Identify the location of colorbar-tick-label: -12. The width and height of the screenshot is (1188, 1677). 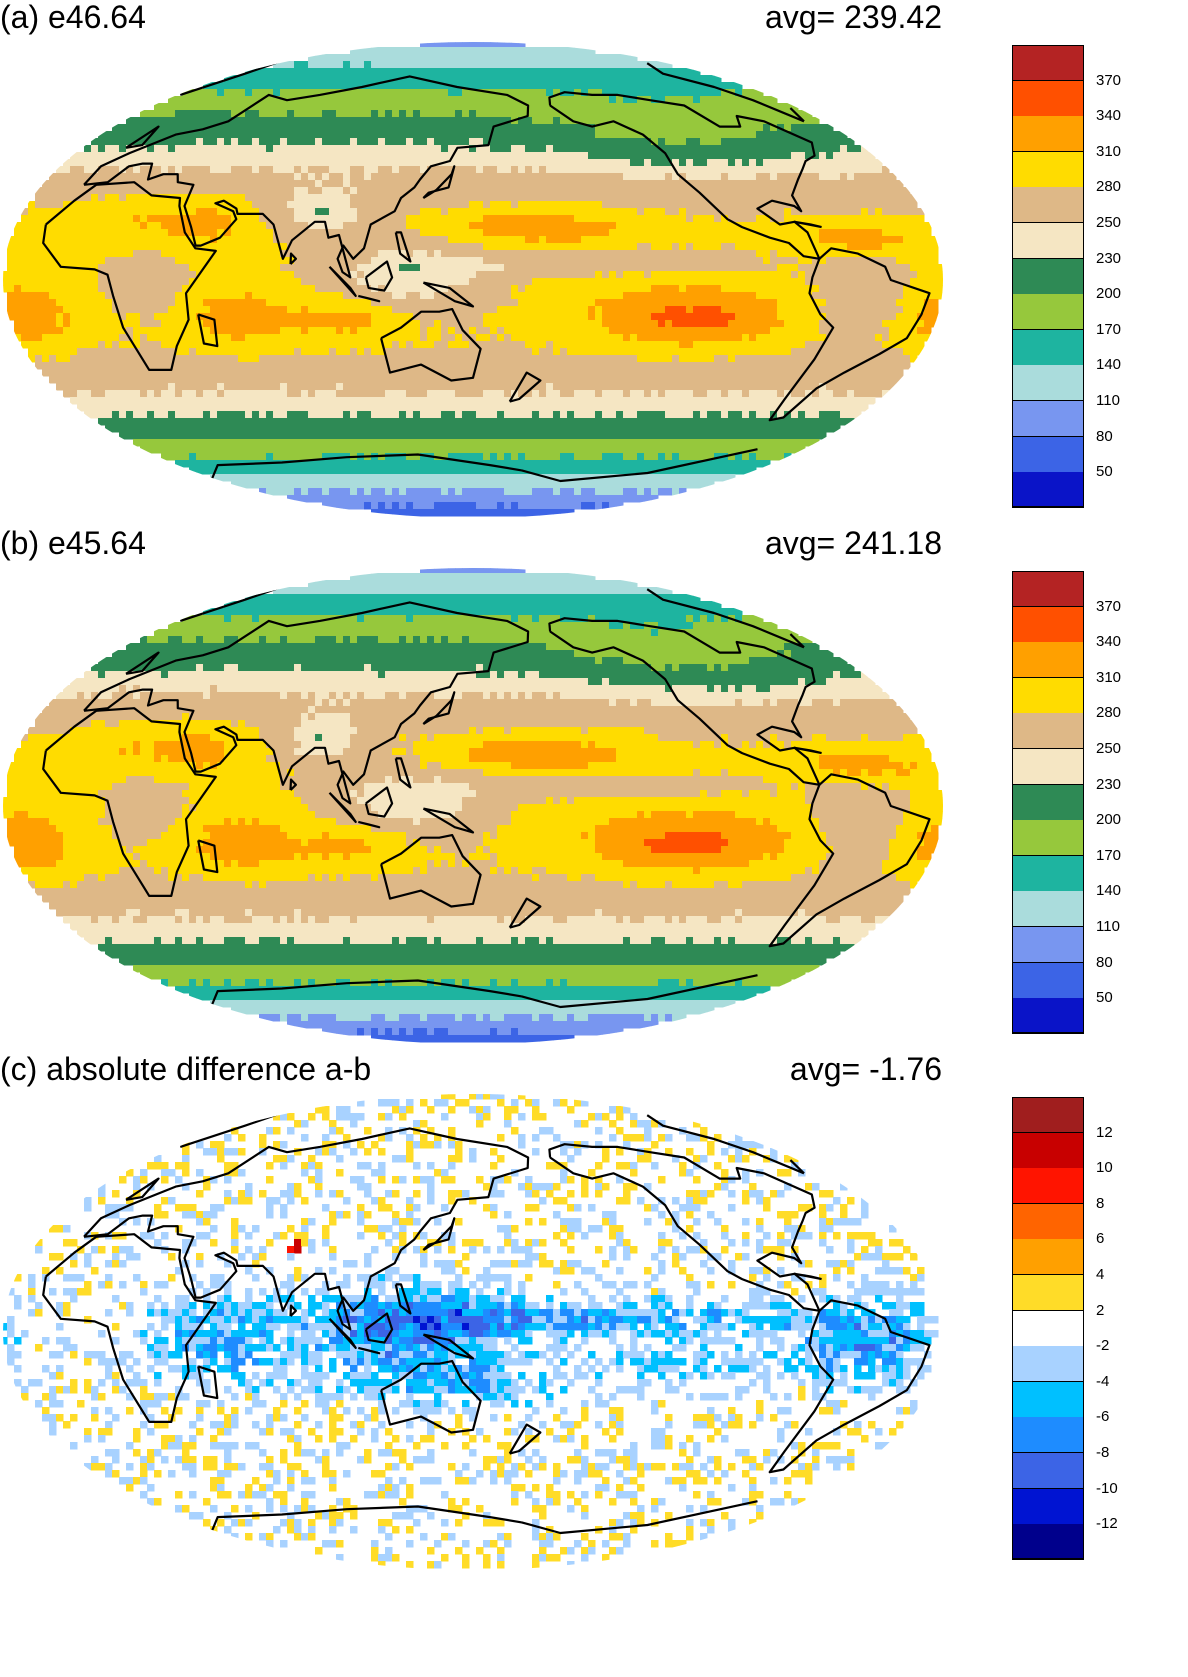
(1107, 1524).